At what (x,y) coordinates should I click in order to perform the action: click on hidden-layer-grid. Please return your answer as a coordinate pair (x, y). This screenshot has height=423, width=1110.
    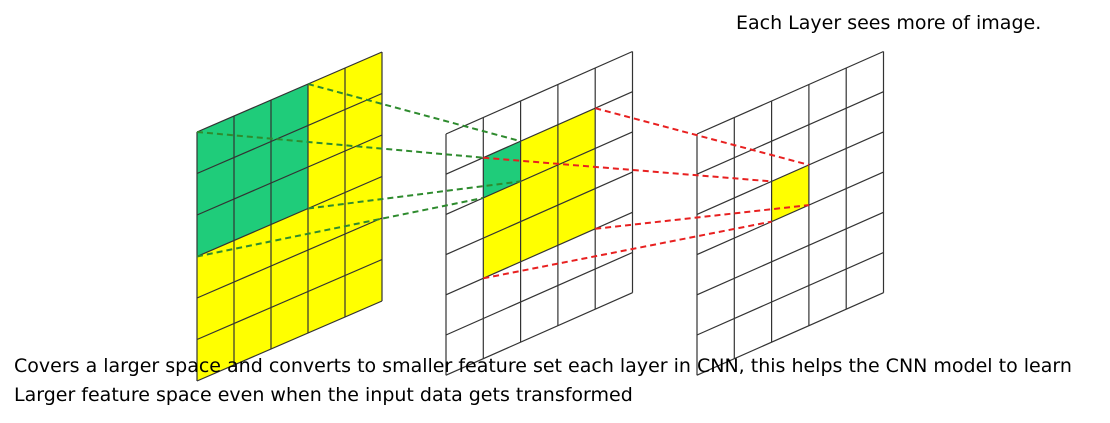
    Looking at the image, I should click on (539, 213).